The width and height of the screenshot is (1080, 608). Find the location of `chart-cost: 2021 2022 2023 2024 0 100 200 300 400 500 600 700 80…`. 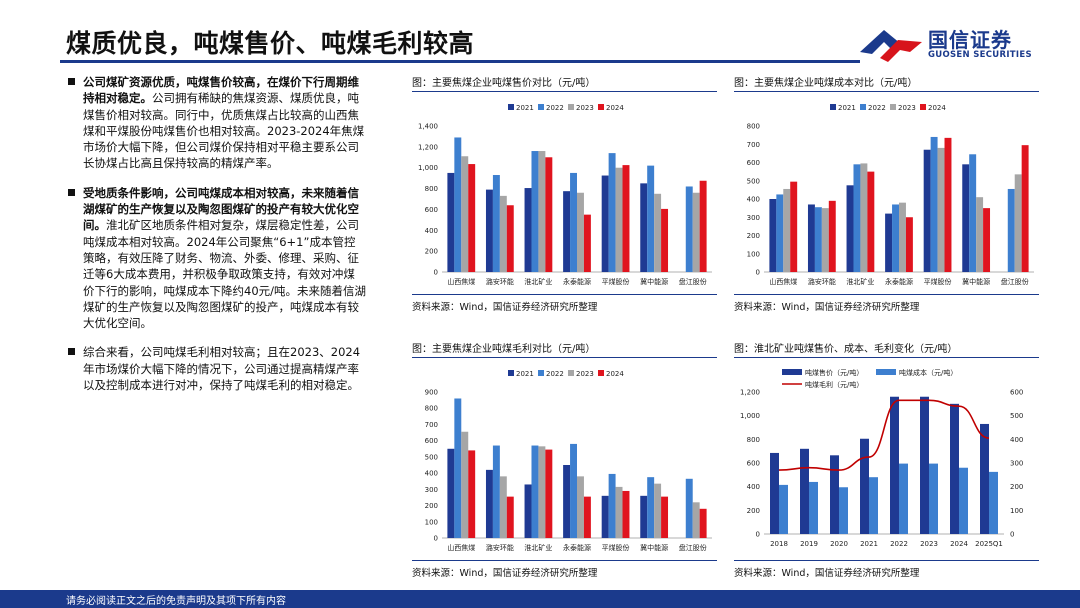

chart-cost: 2021 2022 2023 2024 0 100 200 300 400 500 600 700 80… is located at coordinates (886, 191).